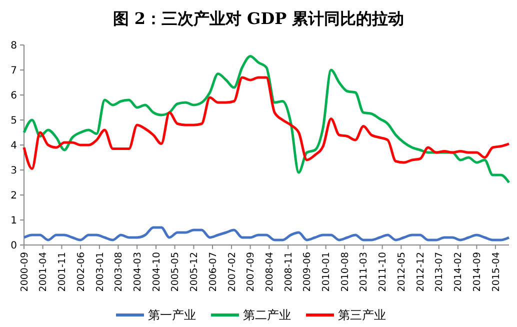 This screenshot has width=517, height=327. What do you see at coordinates (13, 221) in the screenshot?
I see `y-tick-label: 1` at bounding box center [13, 221].